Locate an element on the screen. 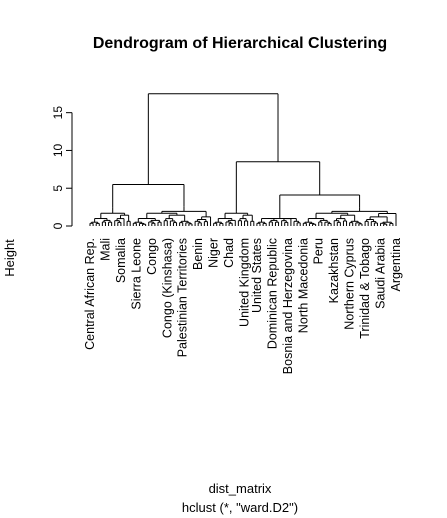 Image resolution: width=447 pixels, height=518 pixels. leaf-label: United Kingdom is located at coordinates (245, 282).